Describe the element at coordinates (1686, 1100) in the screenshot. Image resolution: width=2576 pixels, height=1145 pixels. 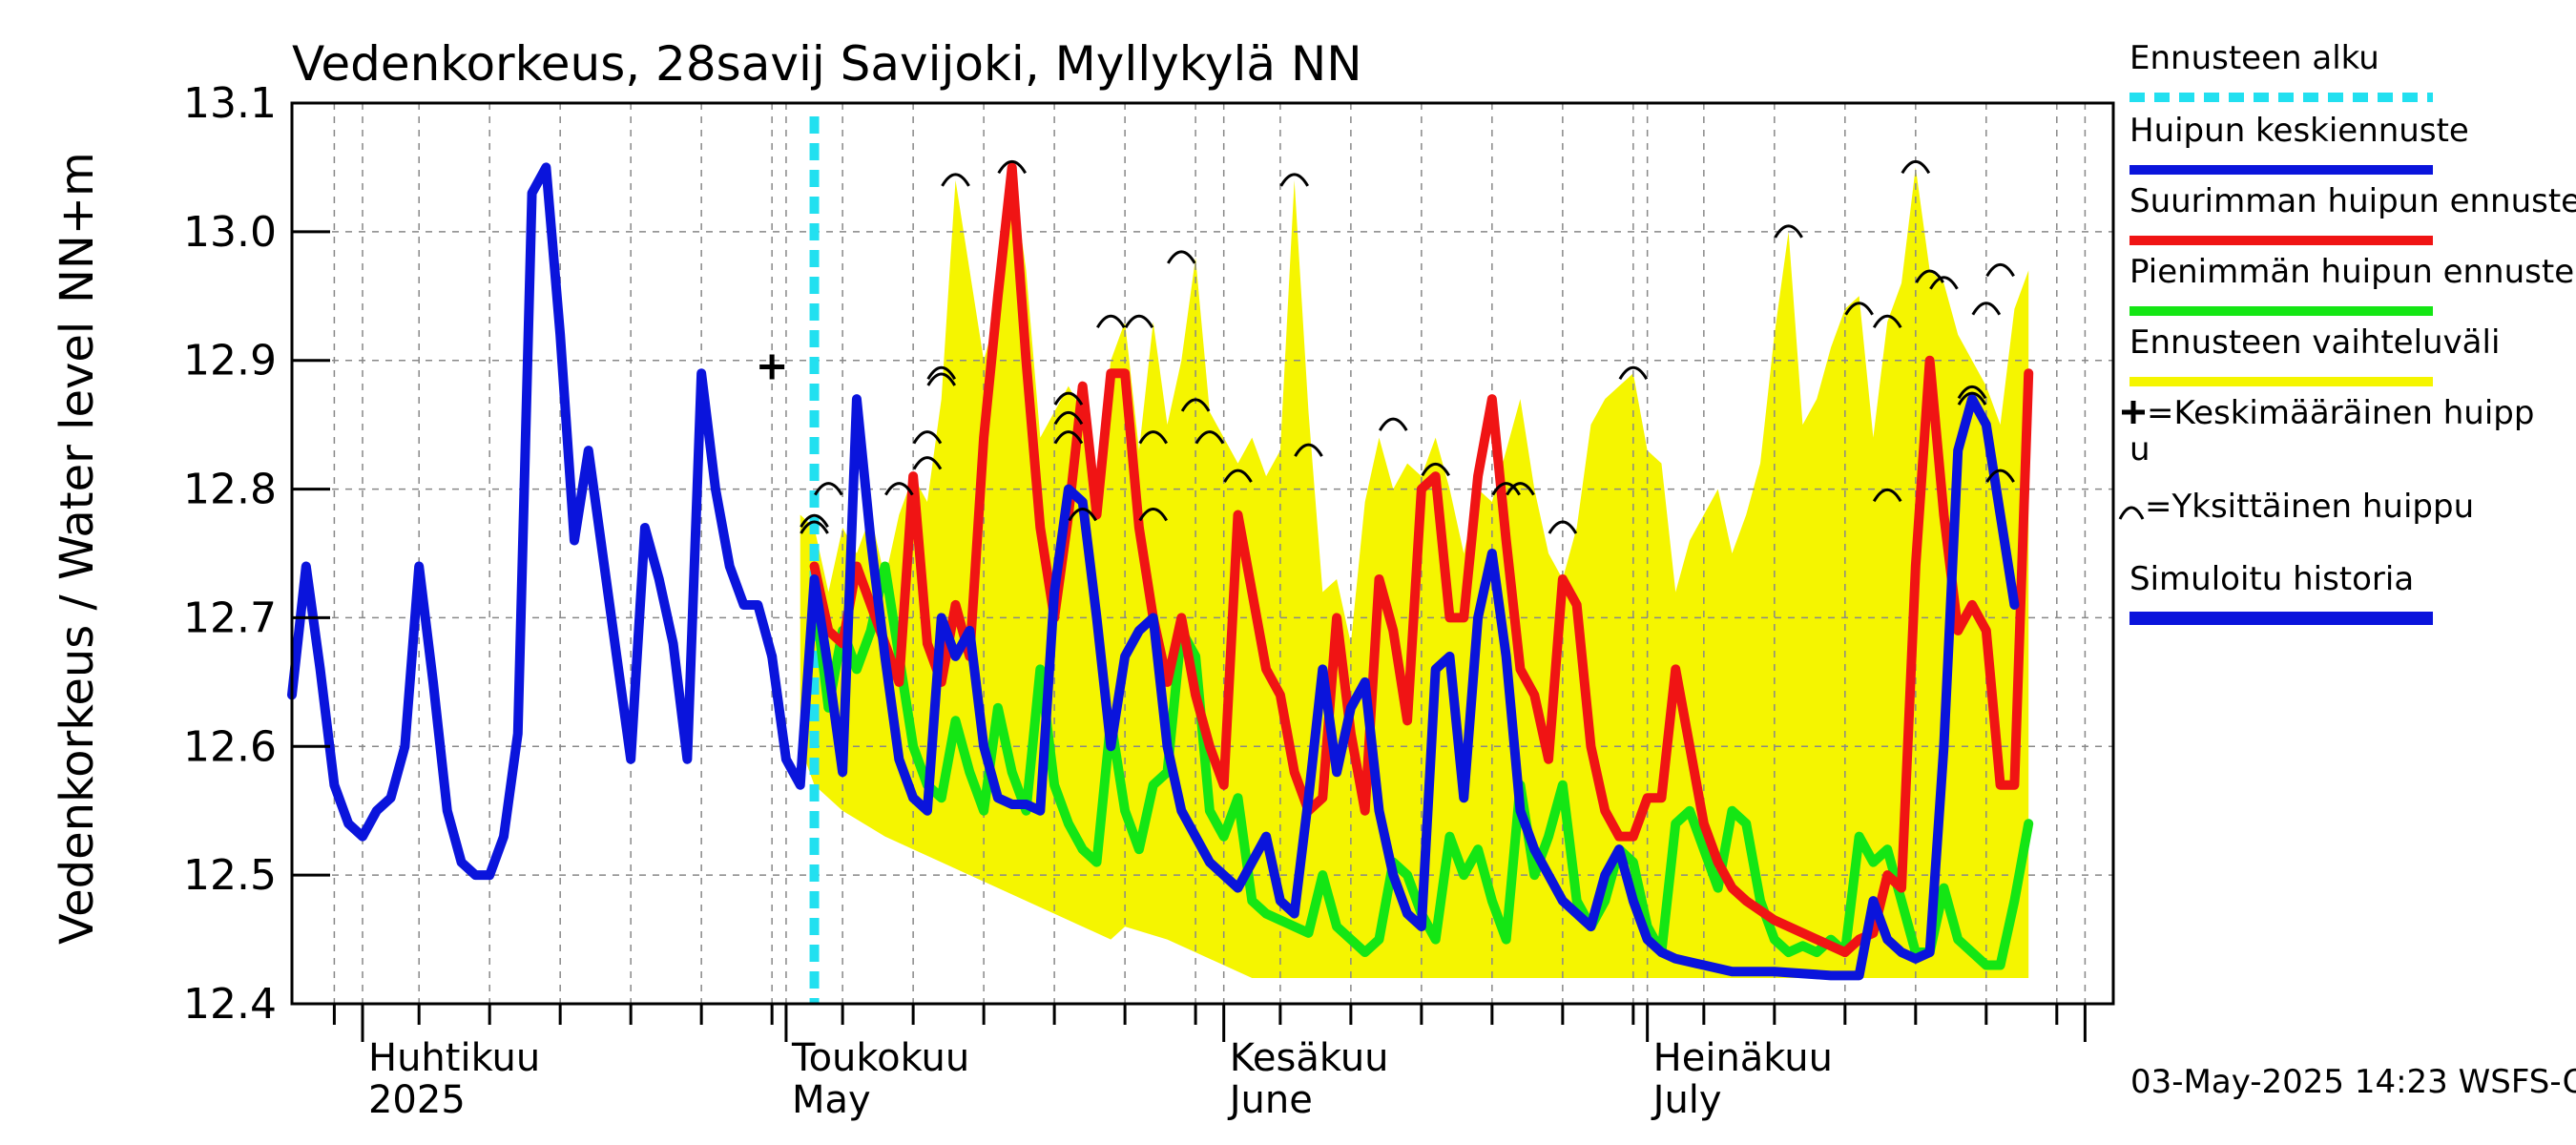
I see `x-month-sublabel: July` at that location.